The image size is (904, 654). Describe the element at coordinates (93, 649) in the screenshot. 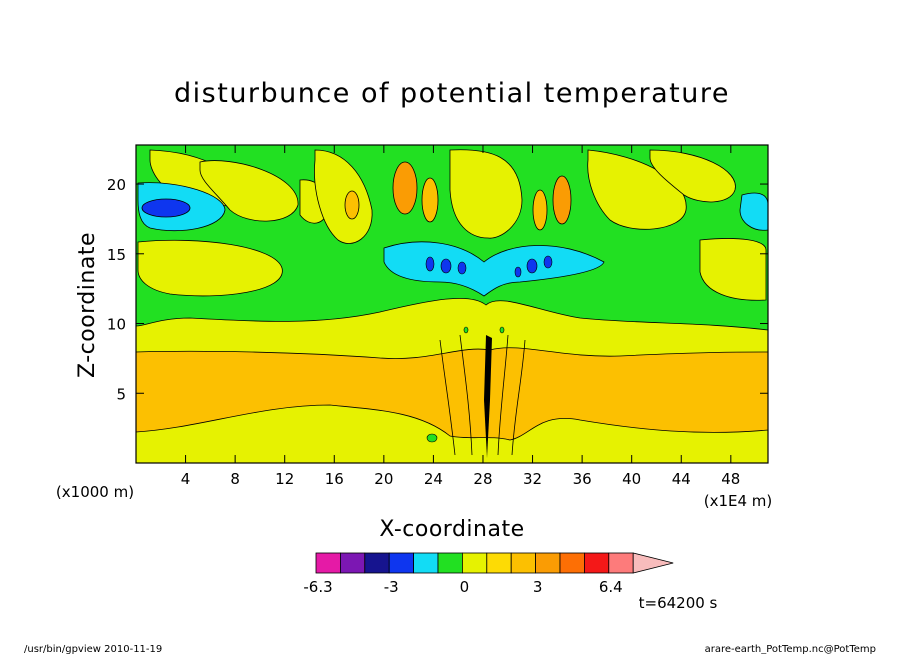

I see `footer-left: /usr/bin/gpview 2010-11-19` at that location.